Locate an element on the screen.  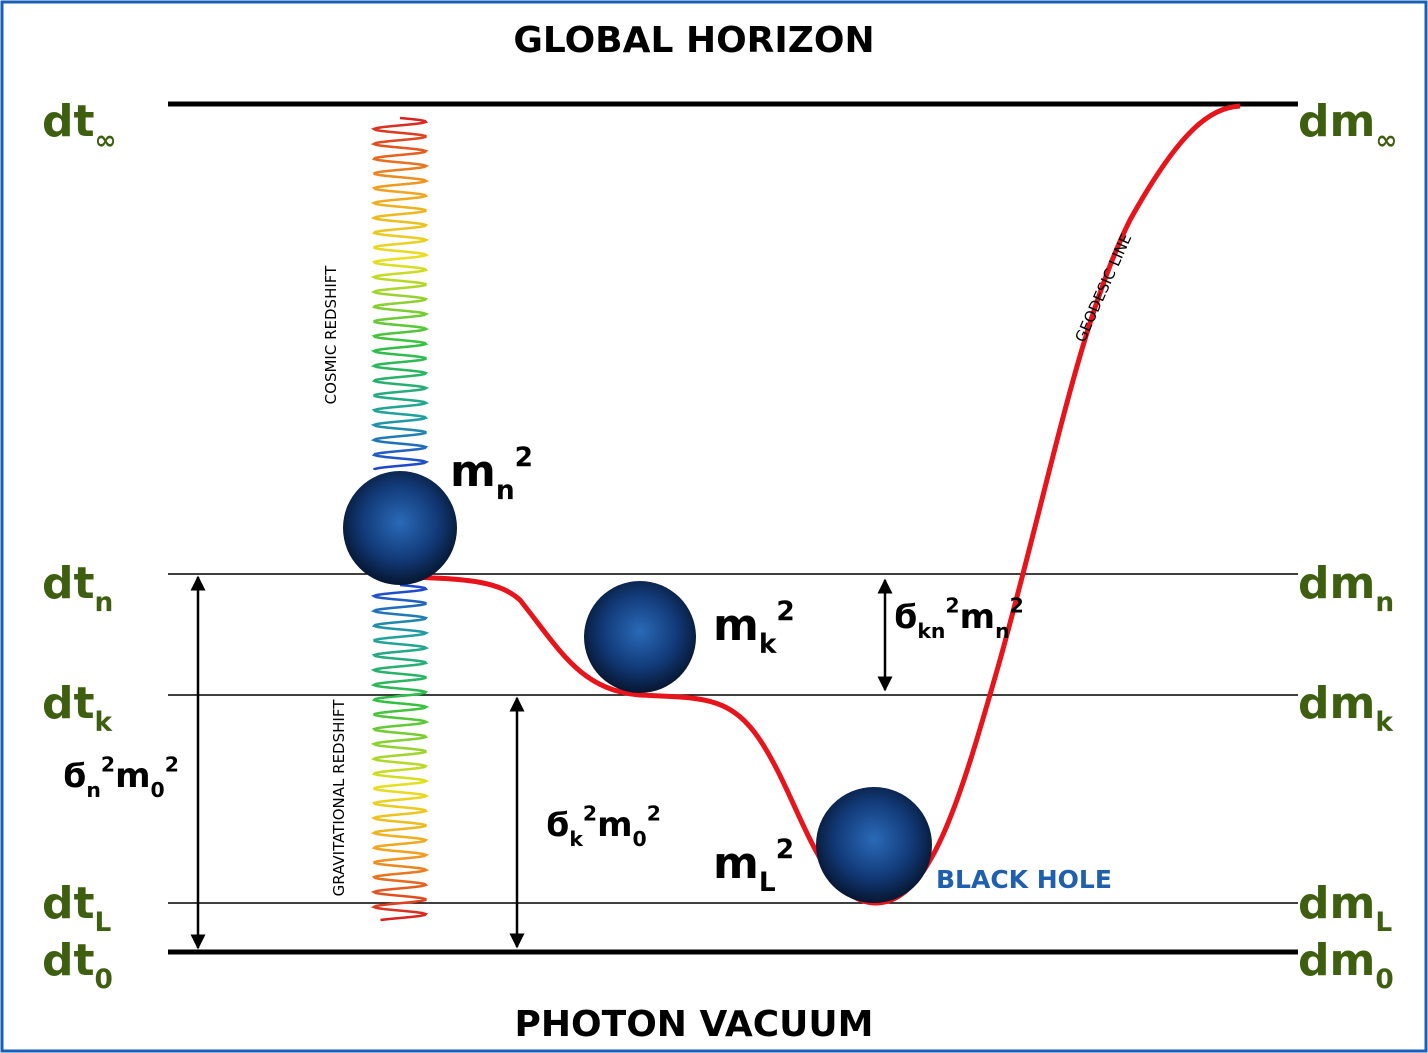
label: dm∞ is located at coordinates (1347, 126).